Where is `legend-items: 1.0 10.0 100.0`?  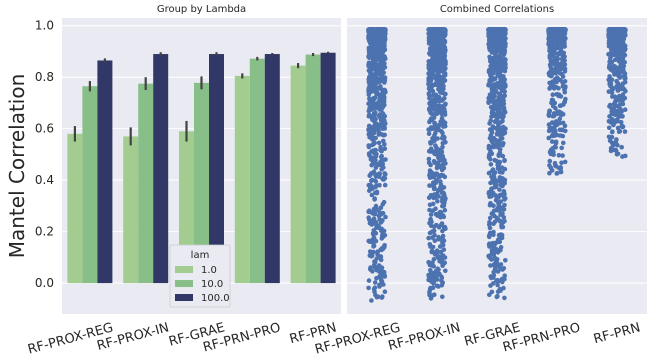
legend-items: 1.0 10.0 100.0 is located at coordinates (202, 284).